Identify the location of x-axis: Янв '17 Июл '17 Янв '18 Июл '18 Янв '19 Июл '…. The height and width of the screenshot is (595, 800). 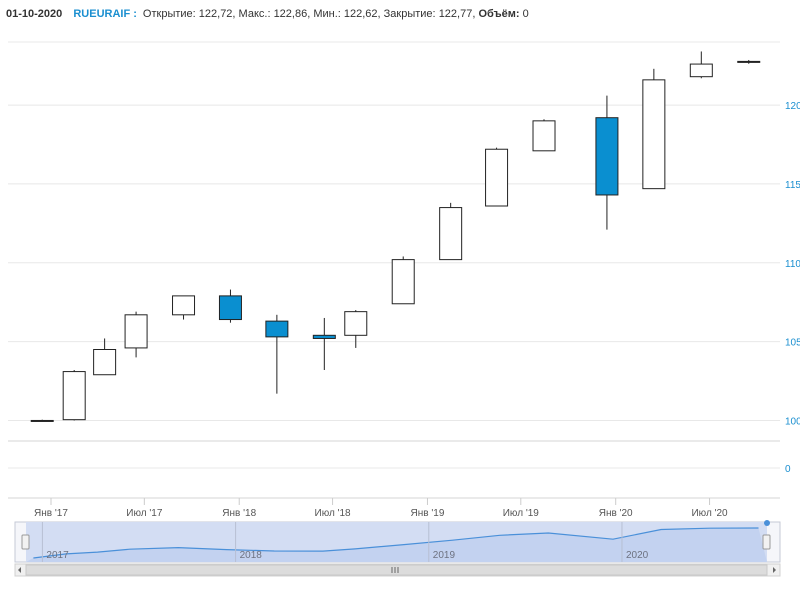
(381, 508).